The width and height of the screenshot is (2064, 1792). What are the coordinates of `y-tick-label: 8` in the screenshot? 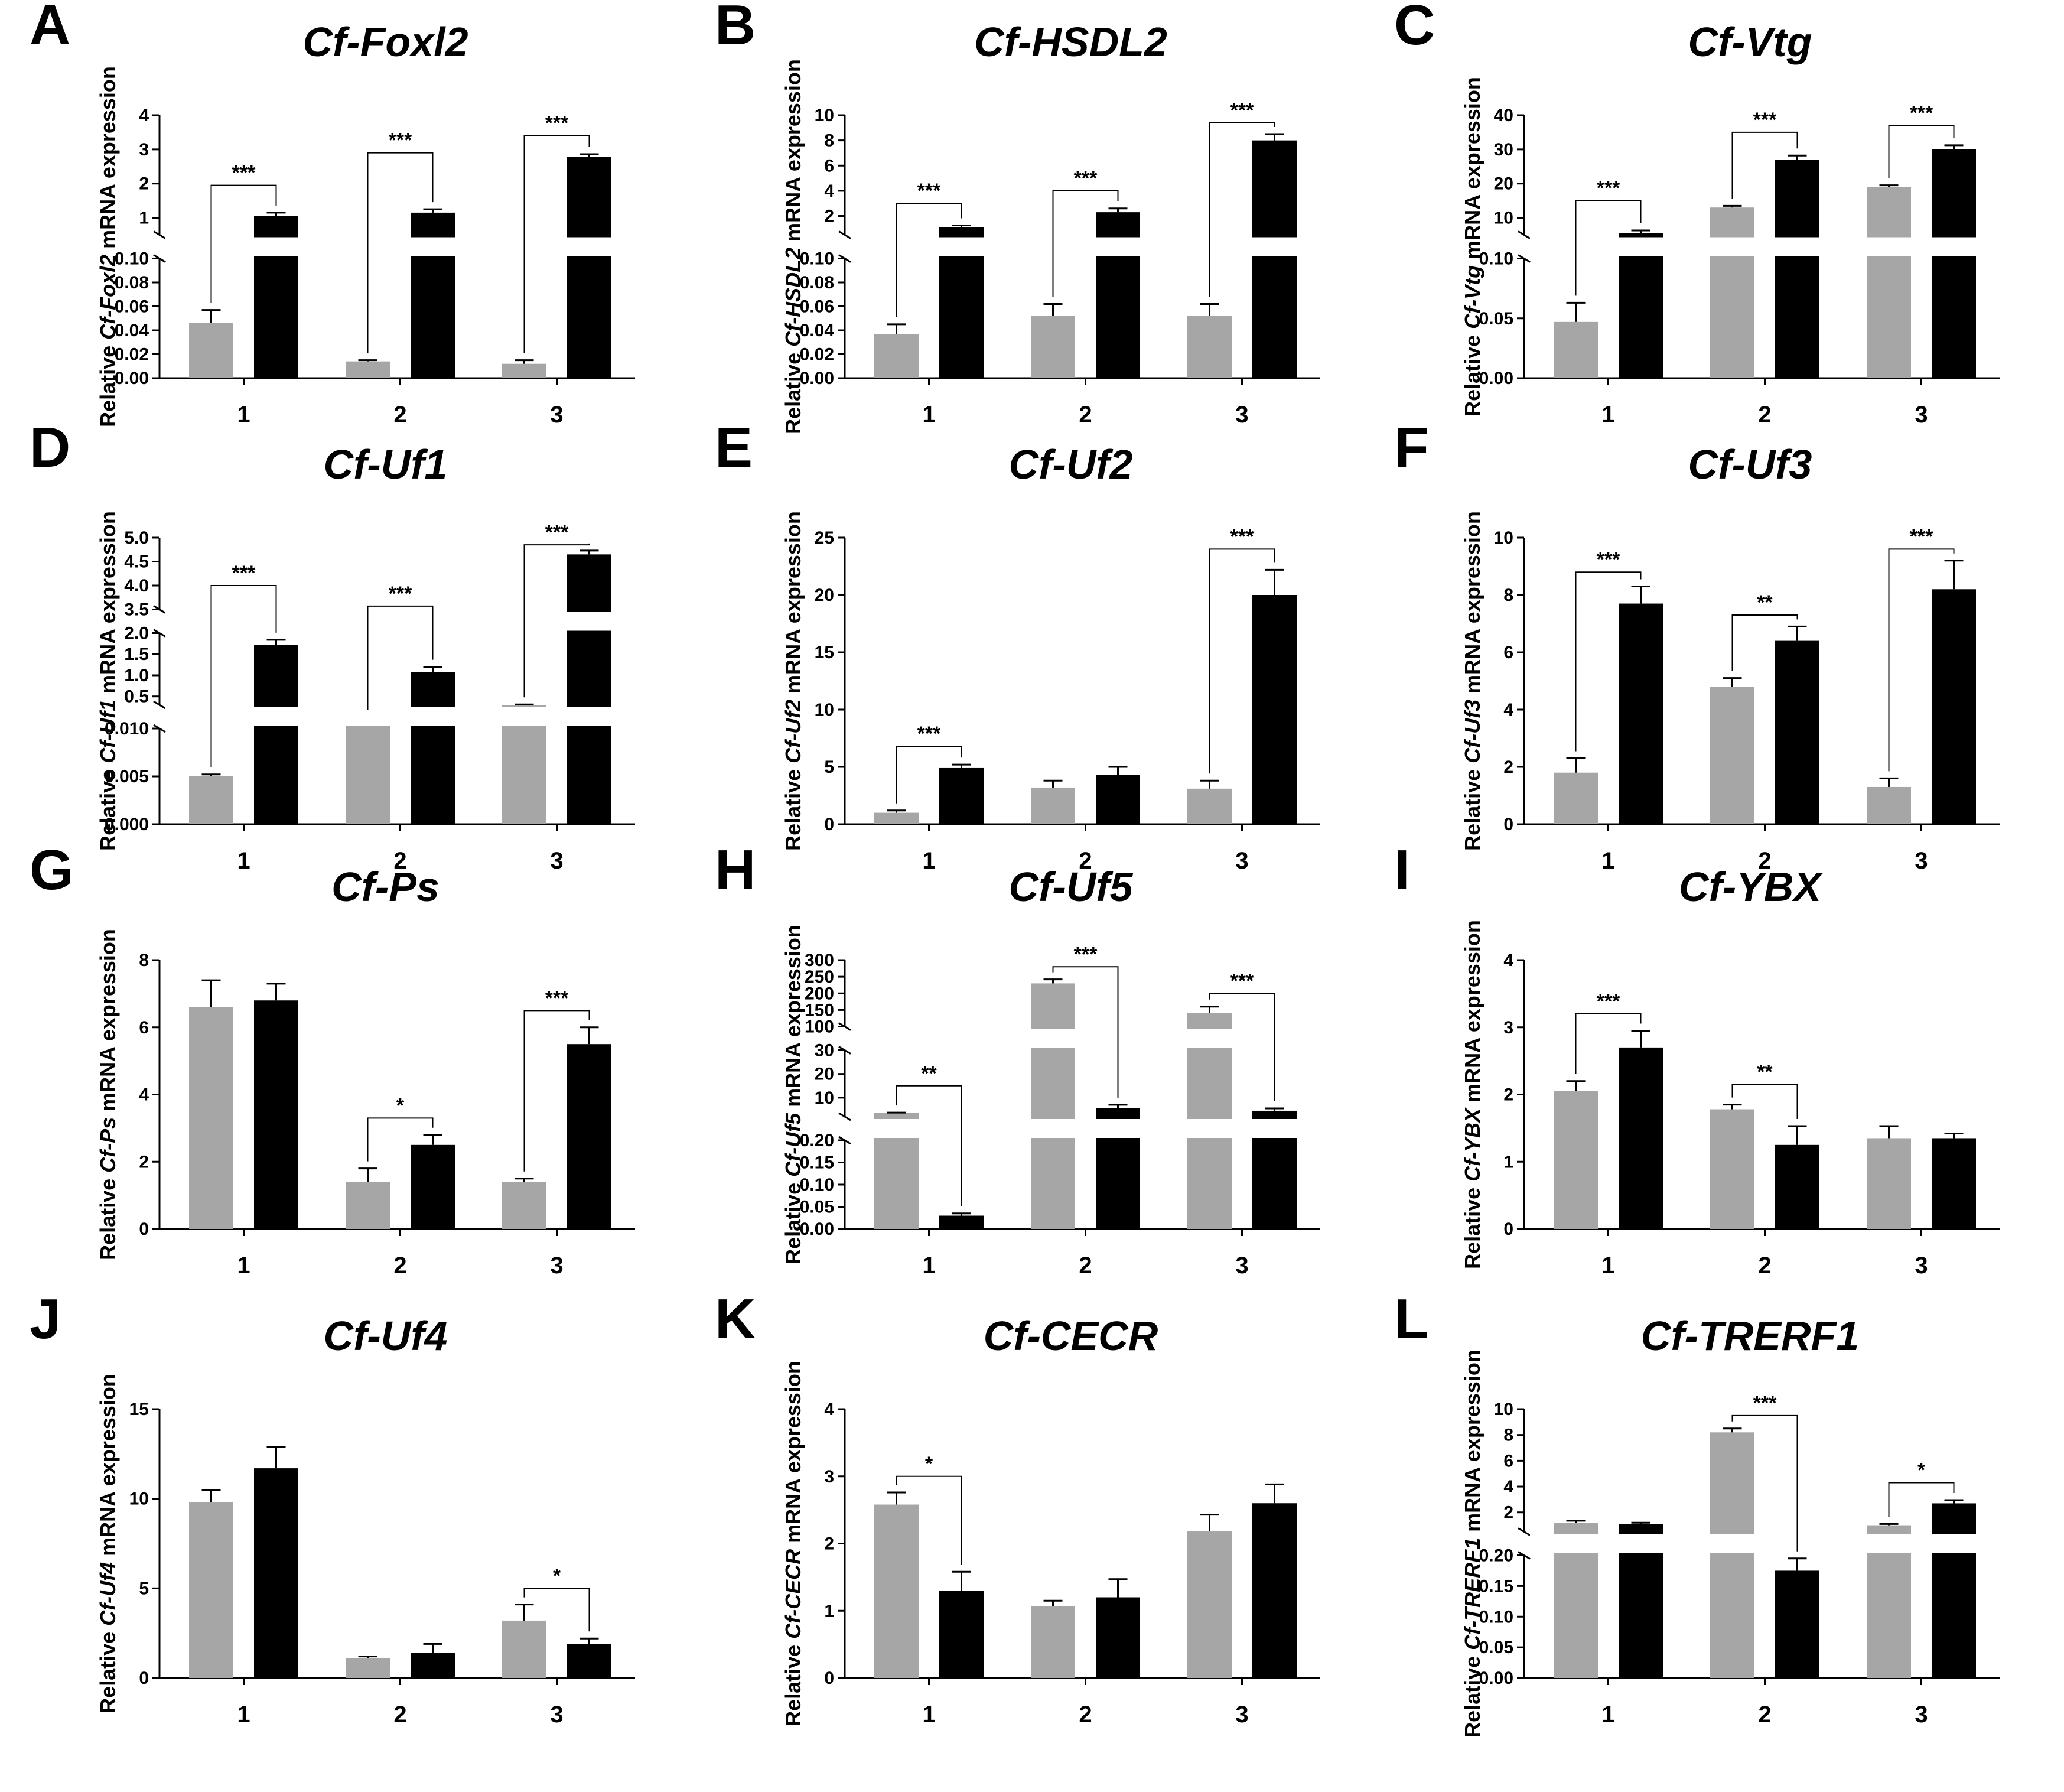 It's located at (144, 960).